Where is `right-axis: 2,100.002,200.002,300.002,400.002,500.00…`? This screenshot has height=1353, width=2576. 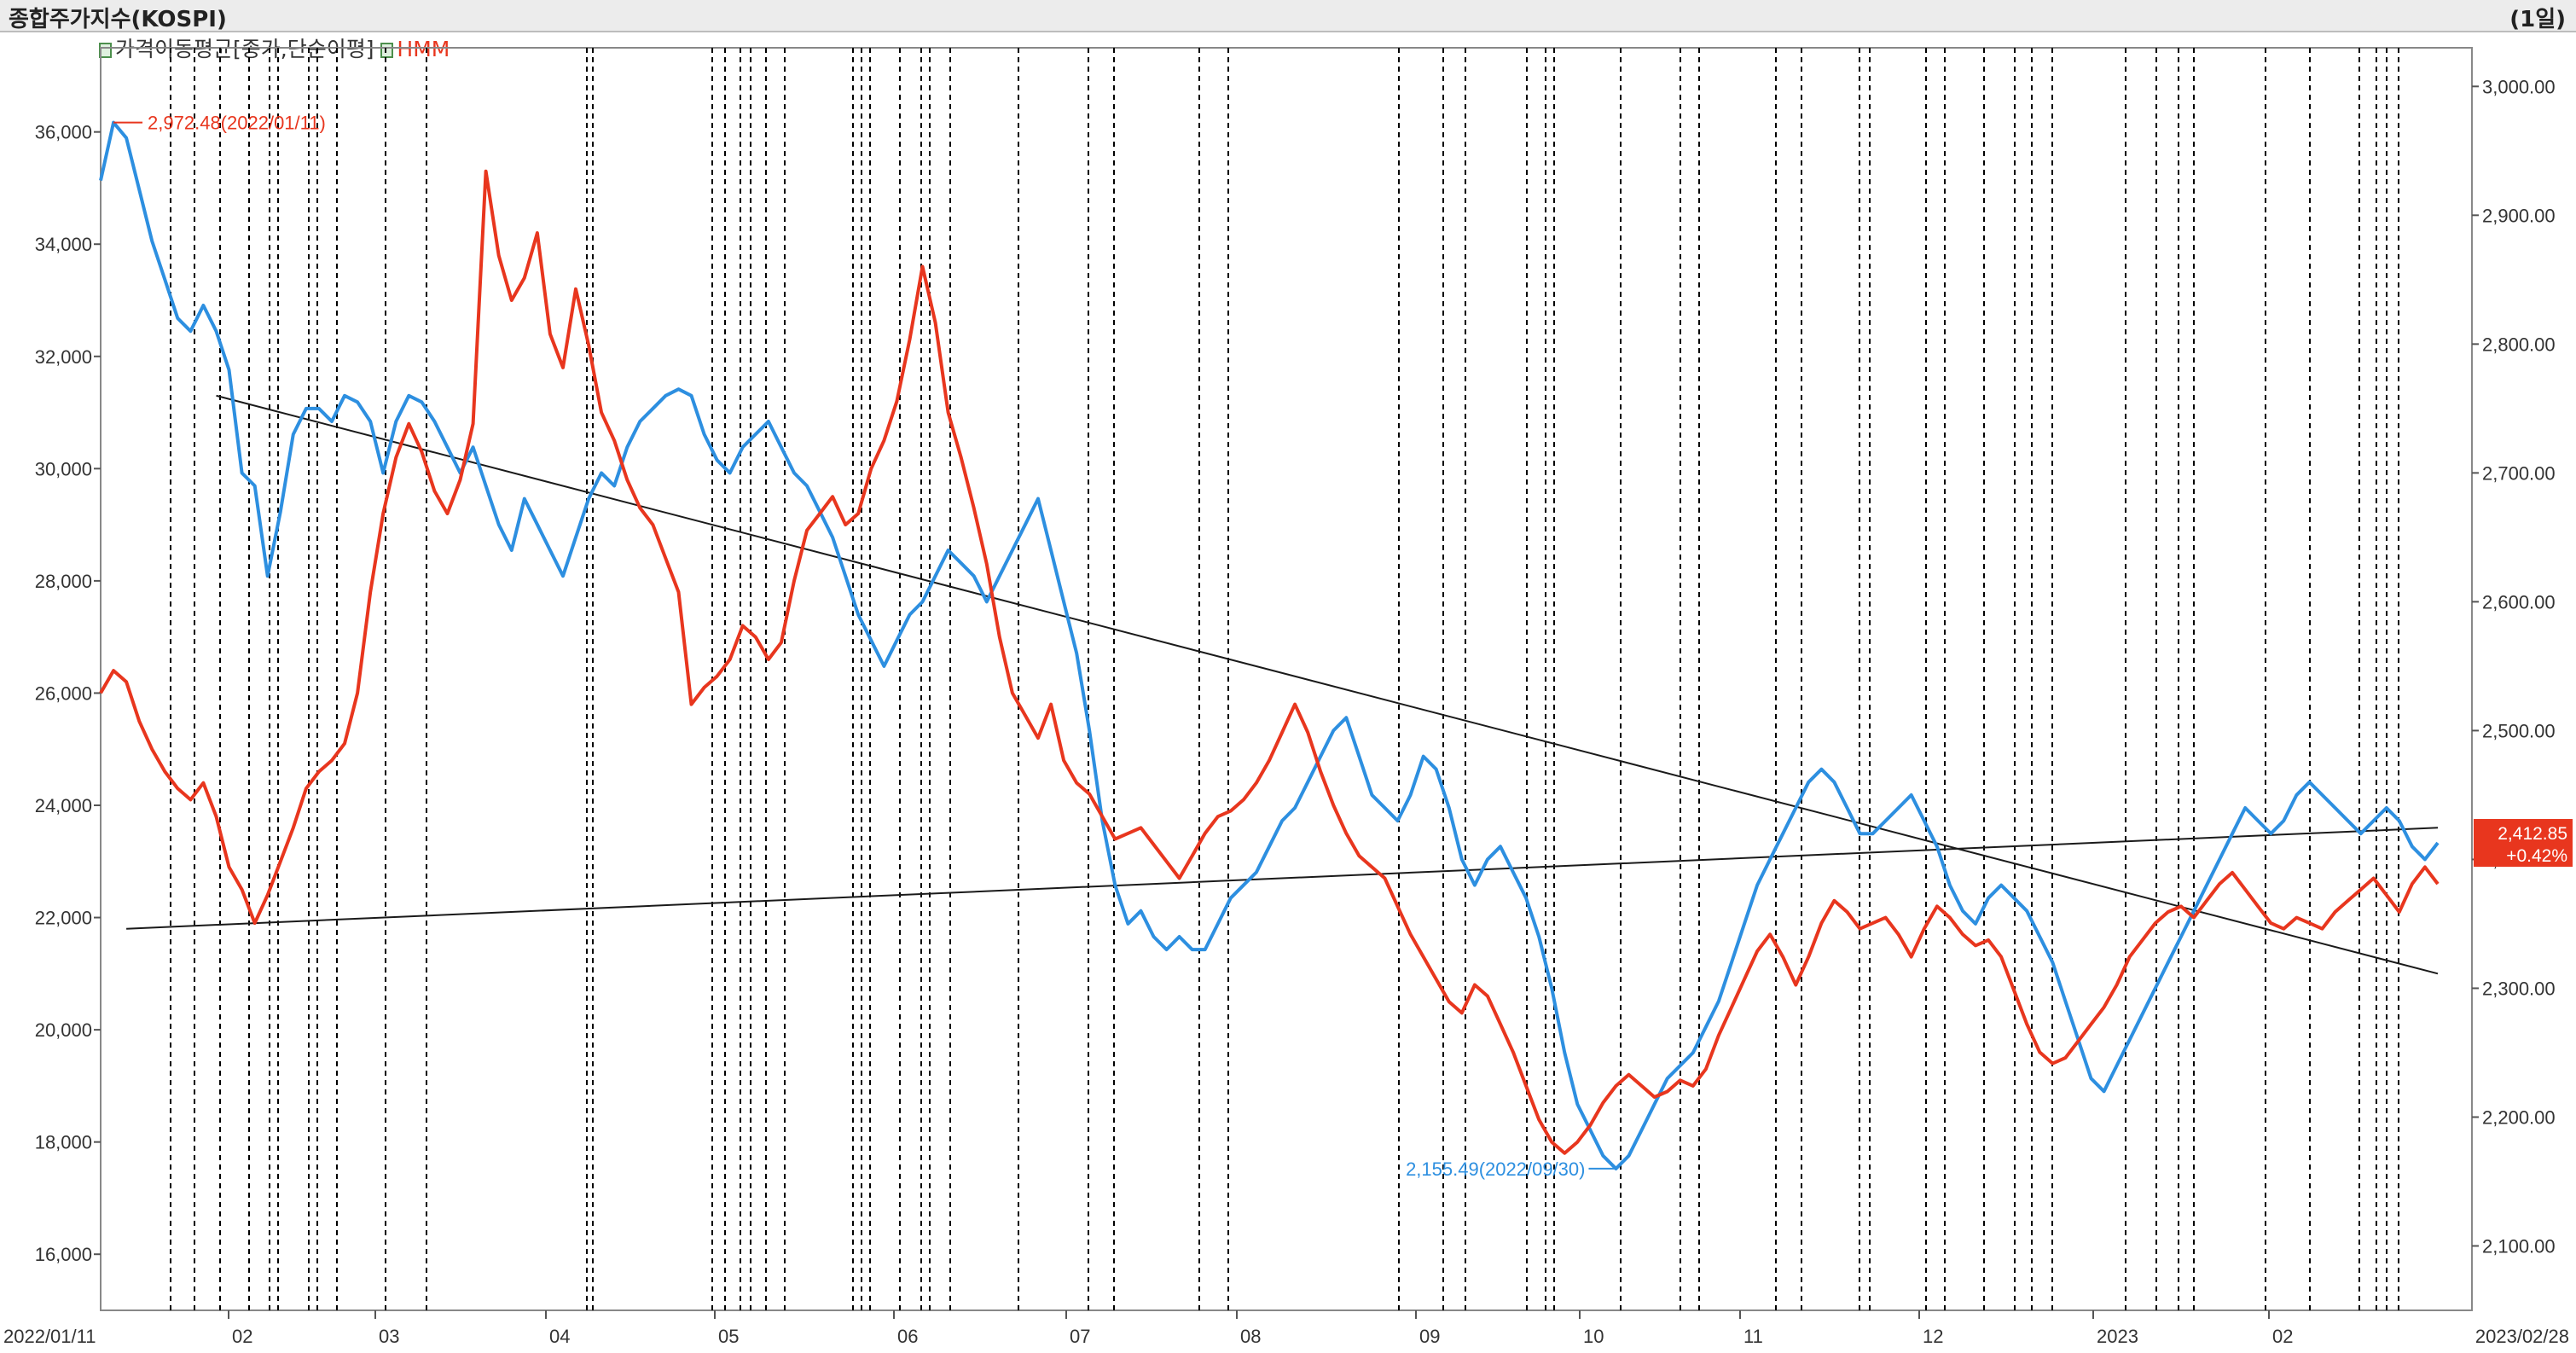
right-axis: 2,100.002,200.002,300.002,400.002,500.00… is located at coordinates (2514, 666).